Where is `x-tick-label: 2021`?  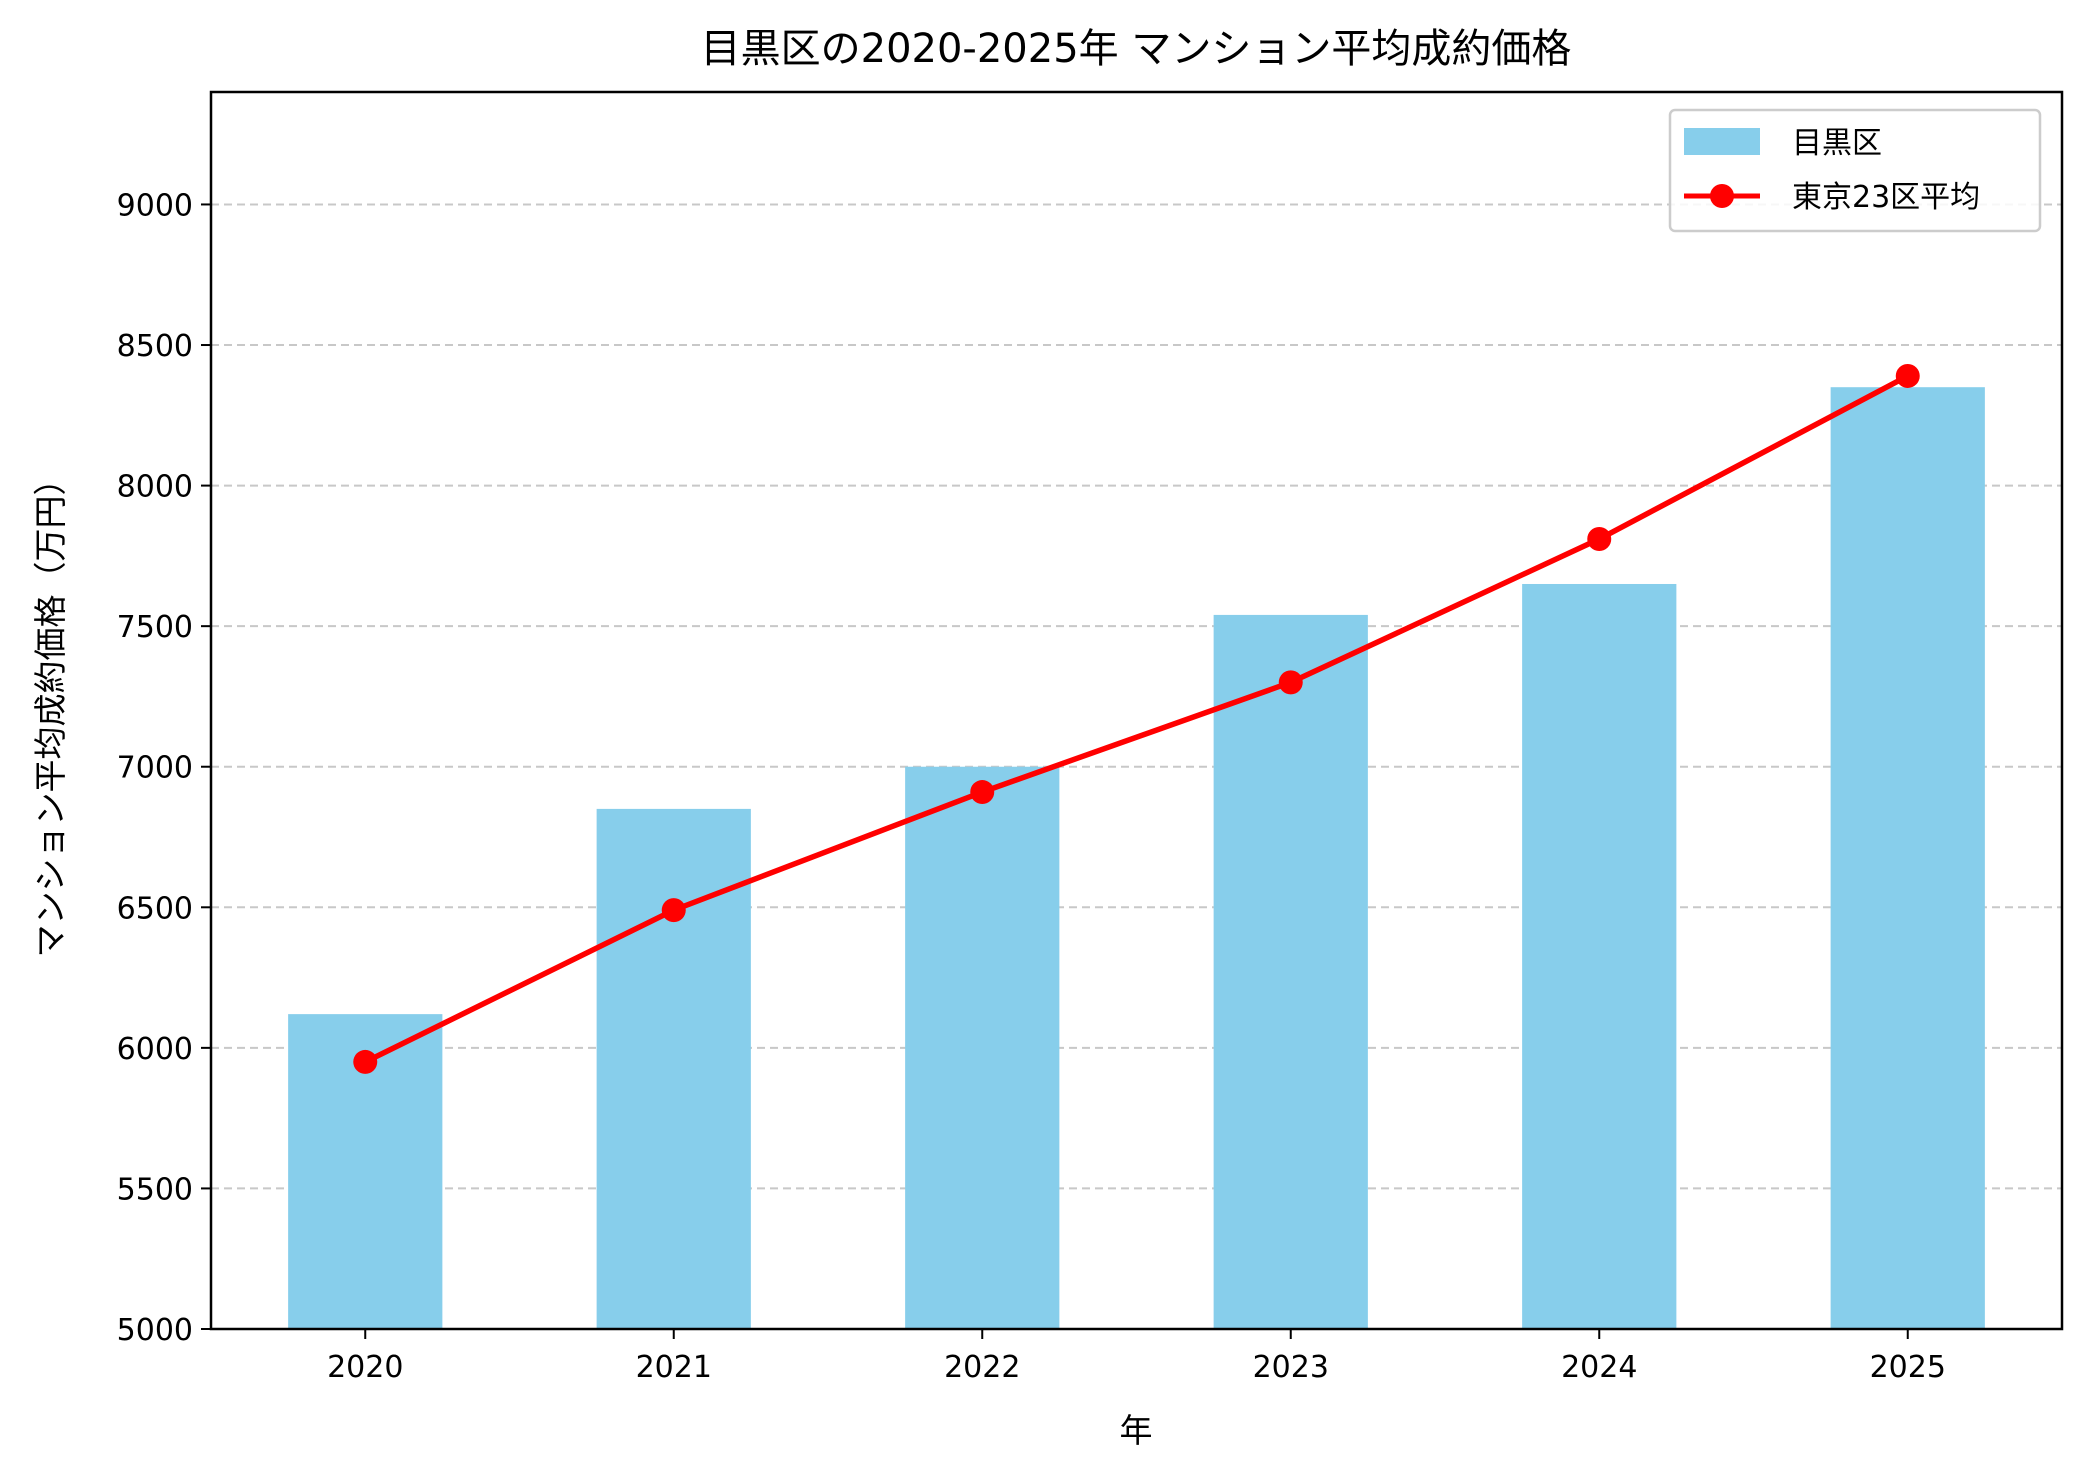 x-tick-label: 2021 is located at coordinates (674, 1367).